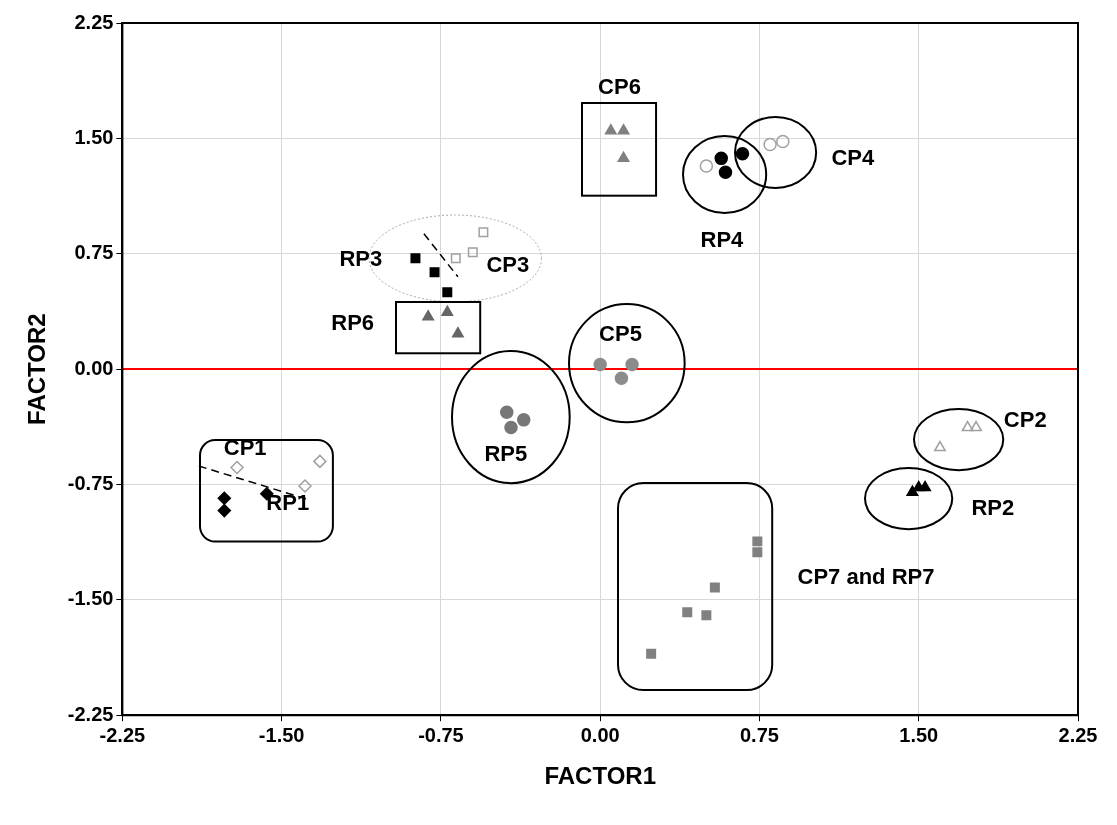 Image resolution: width=1117 pixels, height=825 pixels. What do you see at coordinates (94, 367) in the screenshot?
I see `y-tick-label: 0.00` at bounding box center [94, 367].